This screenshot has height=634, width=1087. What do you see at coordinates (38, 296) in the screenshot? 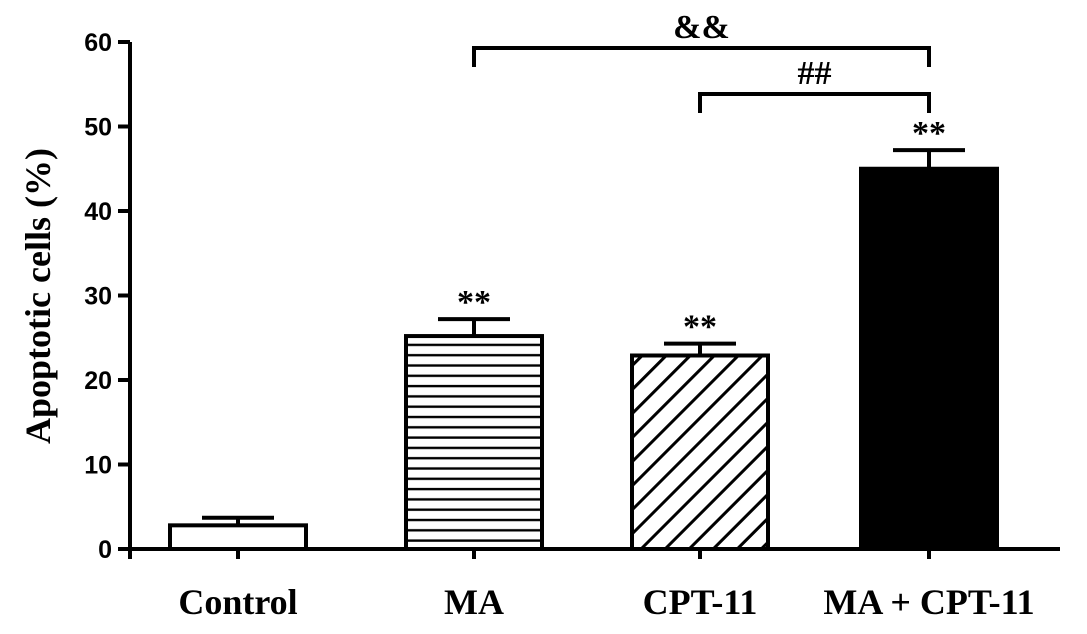
I see `y-axis-label: Apoptotic cells (%)` at bounding box center [38, 296].